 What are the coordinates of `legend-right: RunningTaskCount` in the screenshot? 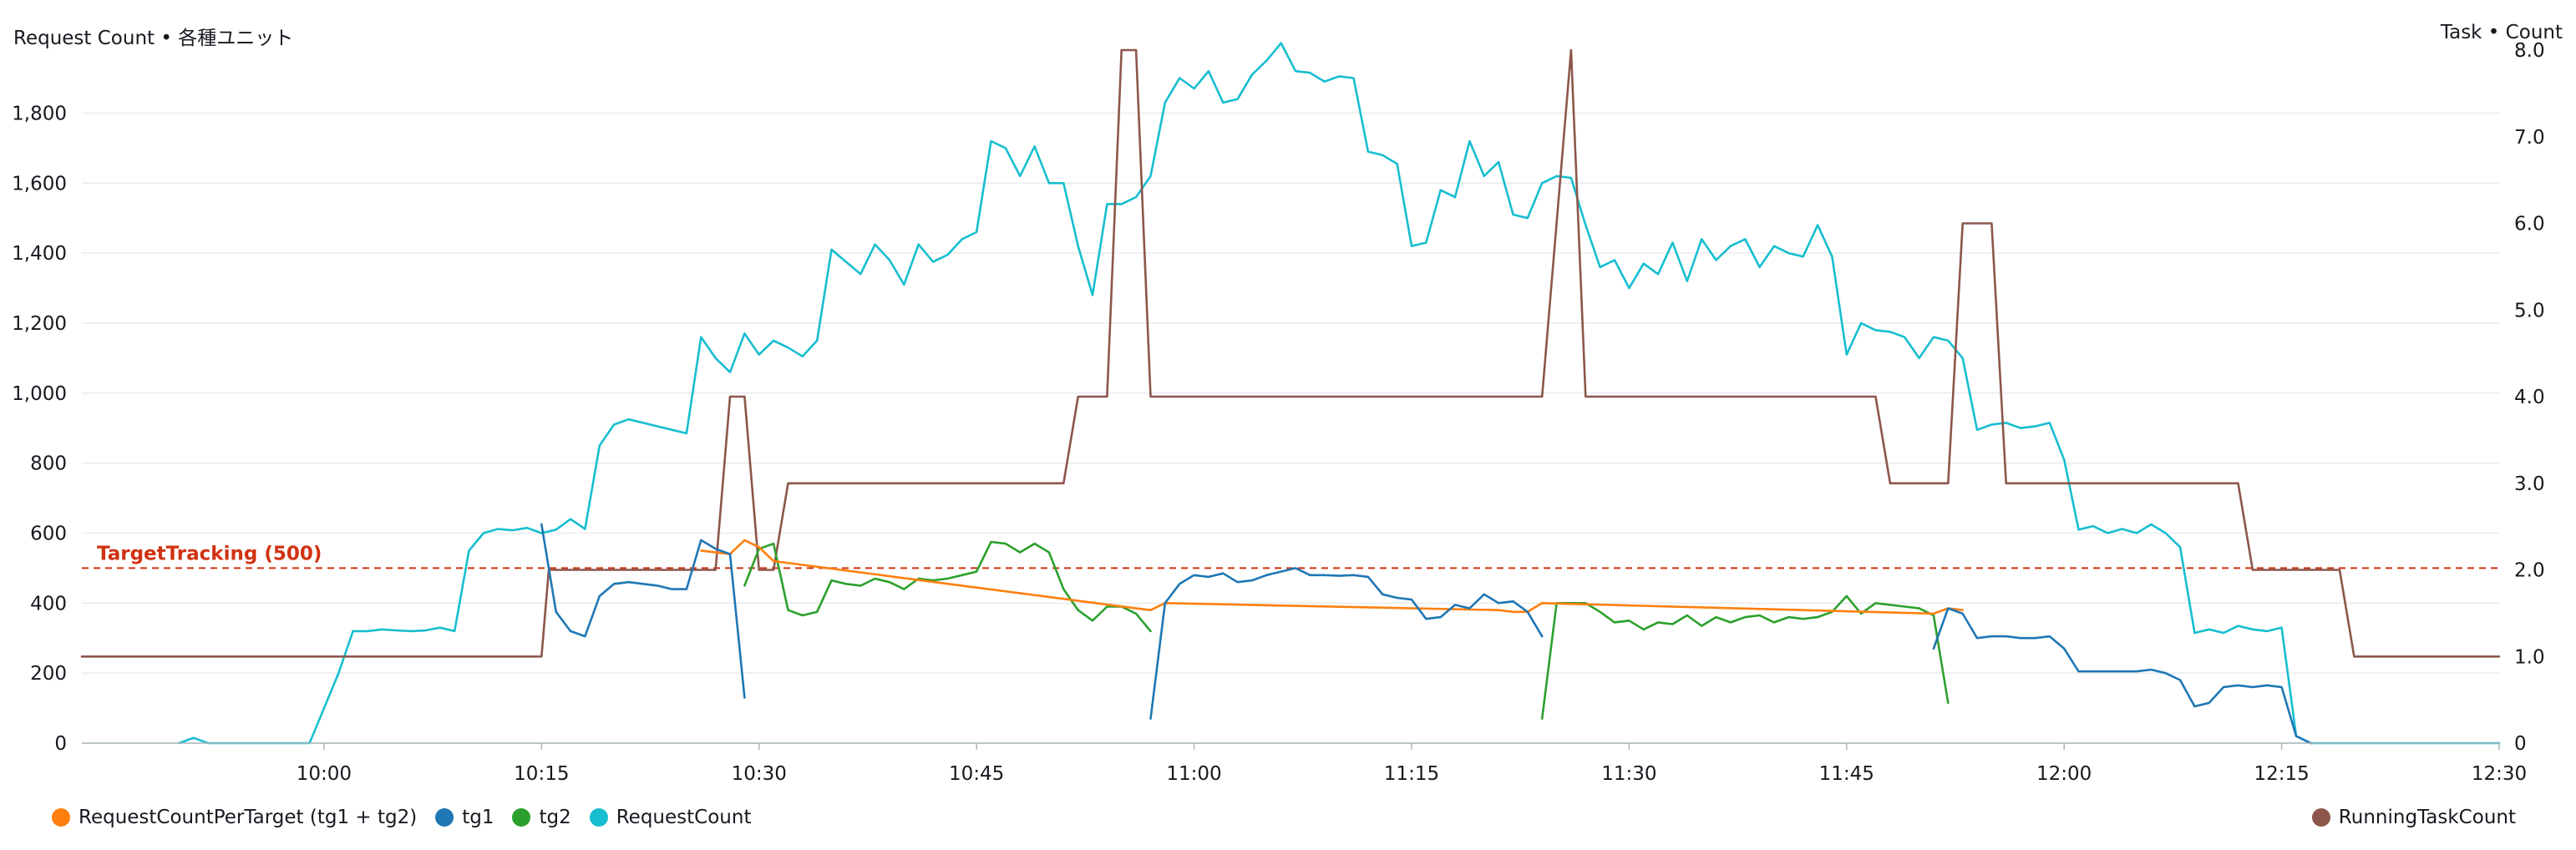 It's located at (2422, 817).